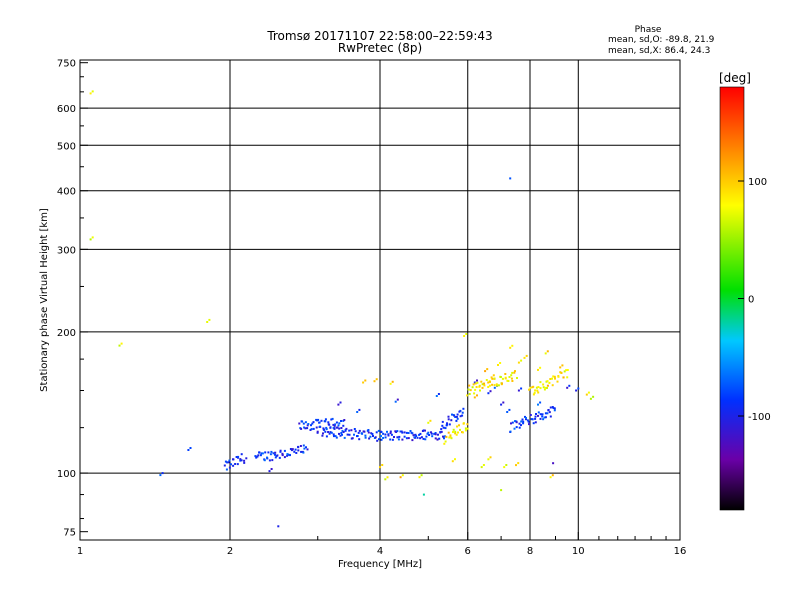 This screenshot has height=600, width=800. What do you see at coordinates (754, 300) in the screenshot?
I see `colorbar-ticks: -100 0 100` at bounding box center [754, 300].